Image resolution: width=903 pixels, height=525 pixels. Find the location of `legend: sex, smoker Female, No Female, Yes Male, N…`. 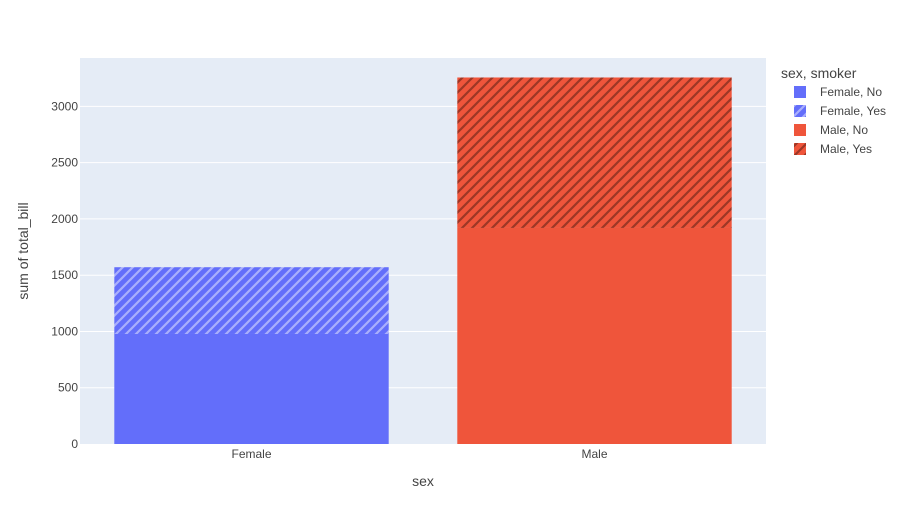

legend: sex, smoker Female, No Female, Yes Male, N… is located at coordinates (833, 110).